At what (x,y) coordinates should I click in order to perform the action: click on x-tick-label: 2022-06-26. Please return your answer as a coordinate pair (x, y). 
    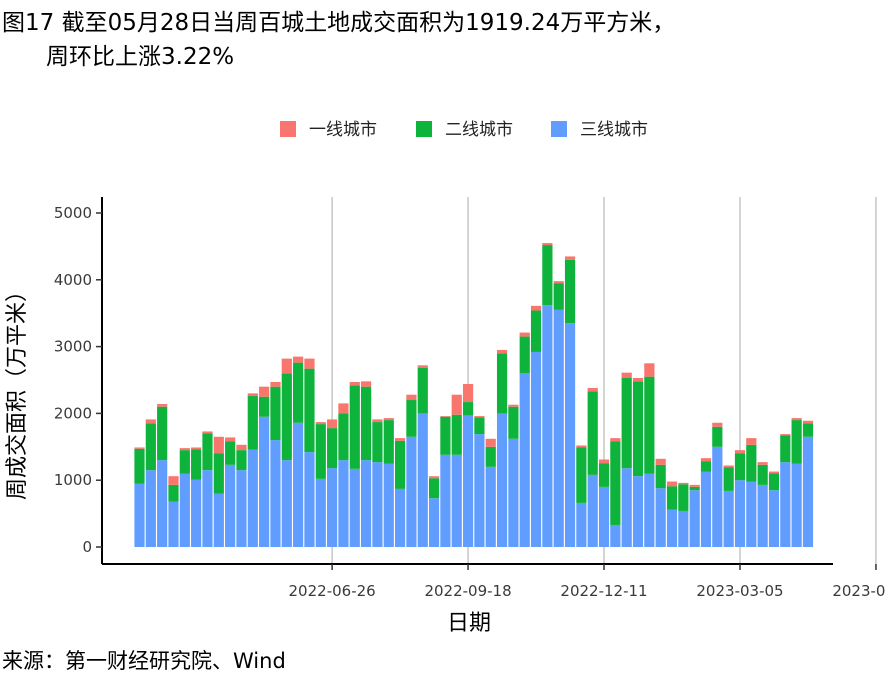
    Looking at the image, I should click on (332, 591).